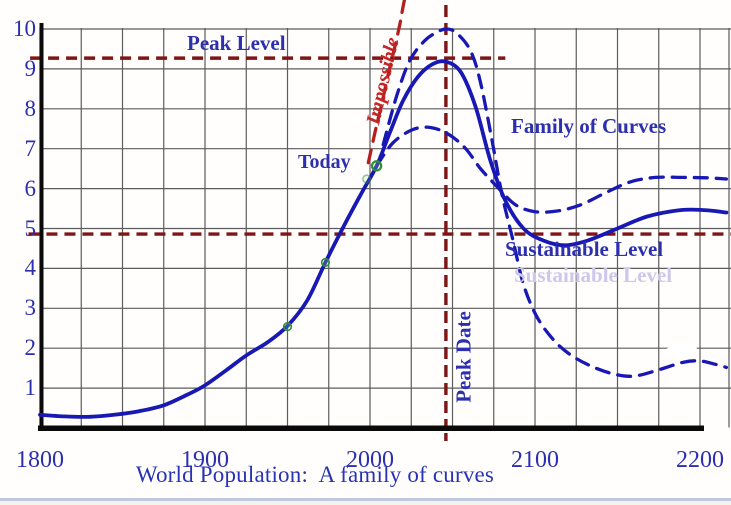  I want to click on x-axis-line, so click(371, 428).